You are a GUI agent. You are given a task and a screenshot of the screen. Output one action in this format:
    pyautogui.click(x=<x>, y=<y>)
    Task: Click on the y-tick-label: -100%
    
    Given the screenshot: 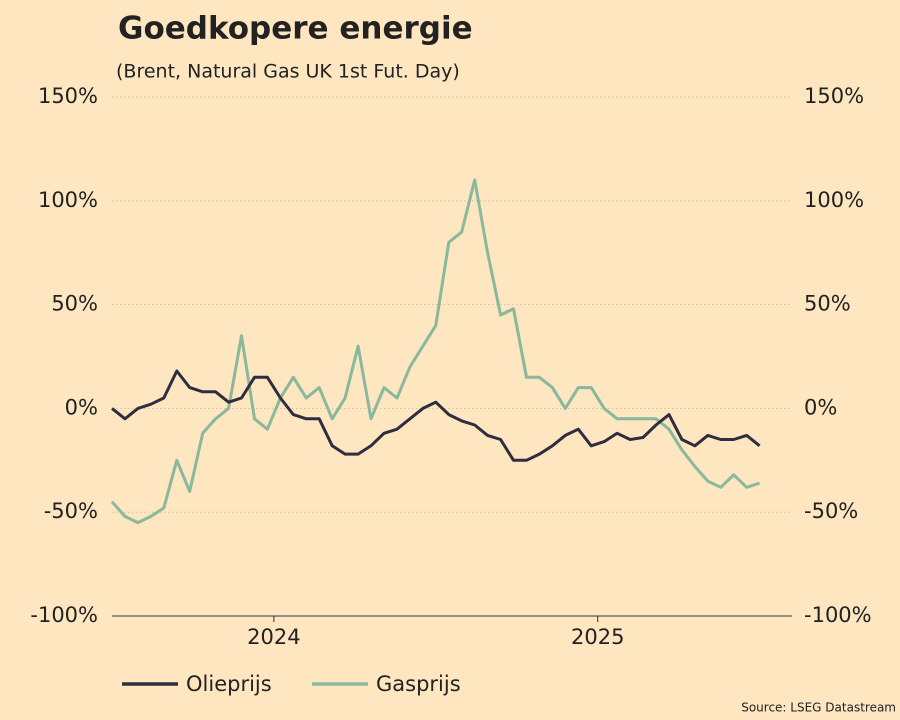 What is the action you would take?
    pyautogui.click(x=64, y=615)
    